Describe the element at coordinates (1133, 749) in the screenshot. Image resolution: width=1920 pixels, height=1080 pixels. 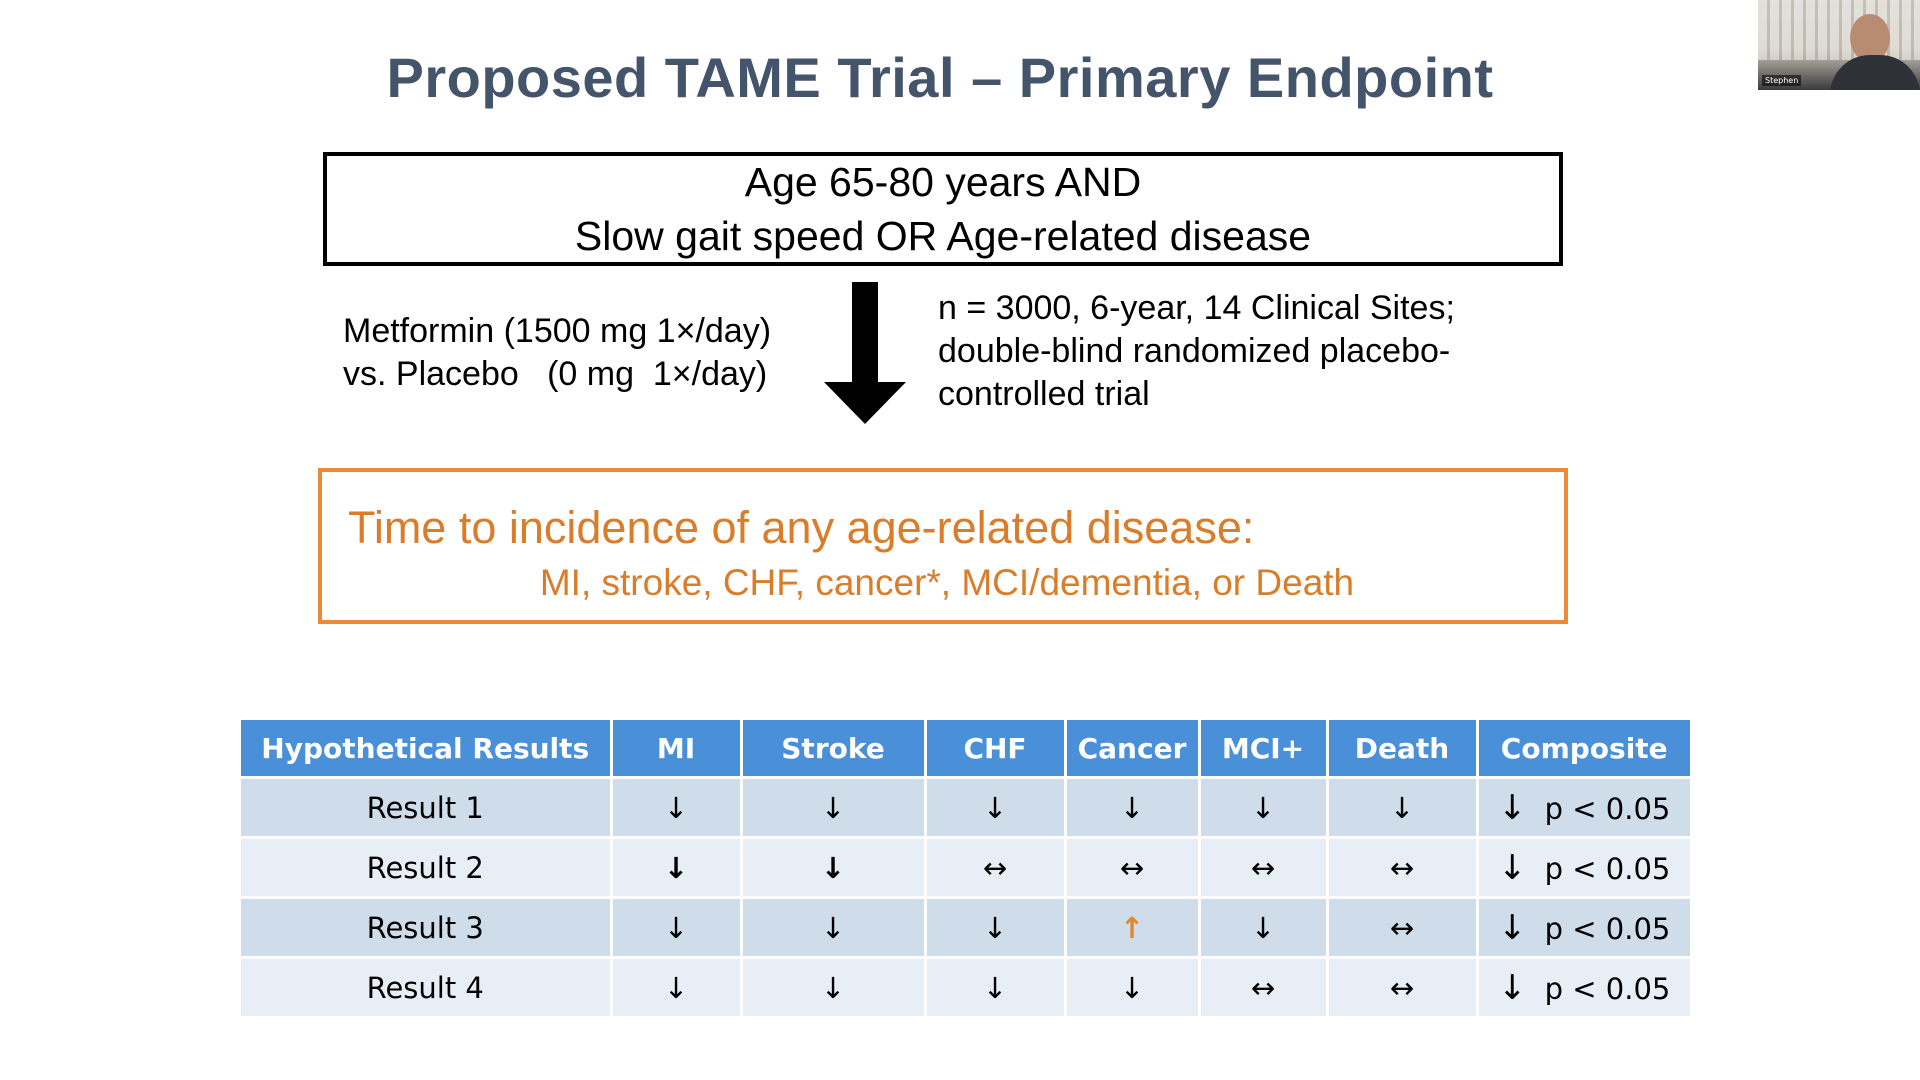
I see `header-cancer: Cancer` at that location.